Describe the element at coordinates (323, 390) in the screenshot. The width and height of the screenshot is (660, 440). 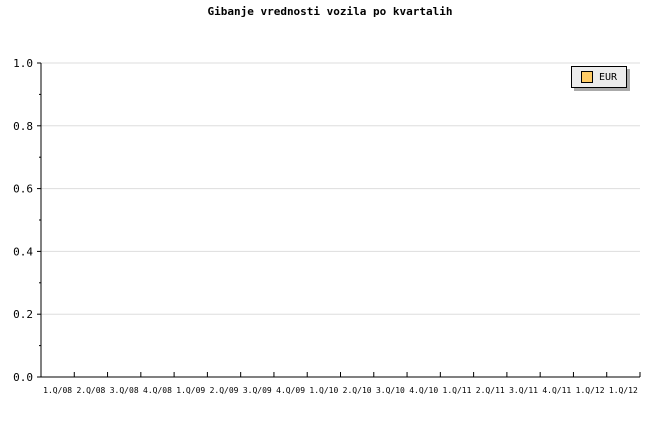
I see `x-tick-label: 1.Q/10` at that location.